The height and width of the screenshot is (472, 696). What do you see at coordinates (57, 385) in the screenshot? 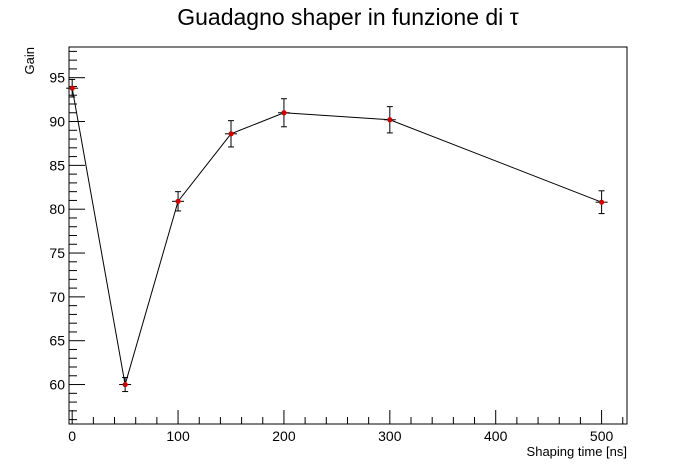
I see `y-tick-label: 60` at bounding box center [57, 385].